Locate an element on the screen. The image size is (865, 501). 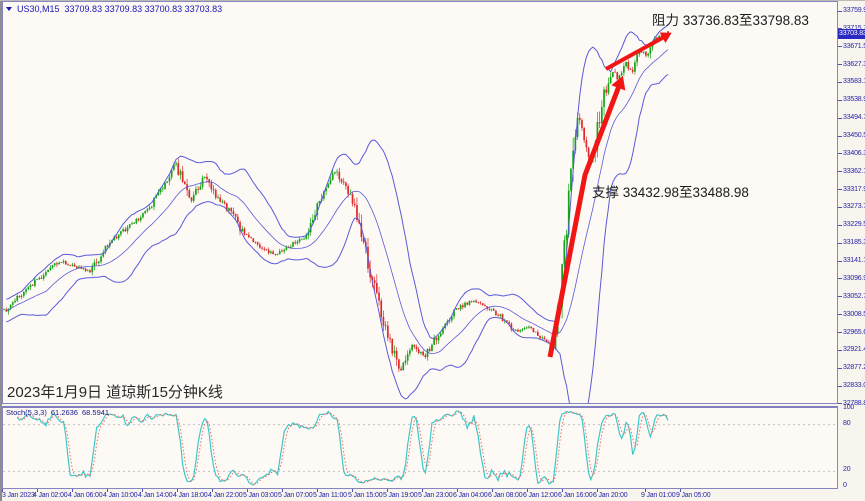
time-axis-label: 6 Jan 20:00 is located at coordinates (610, 495).